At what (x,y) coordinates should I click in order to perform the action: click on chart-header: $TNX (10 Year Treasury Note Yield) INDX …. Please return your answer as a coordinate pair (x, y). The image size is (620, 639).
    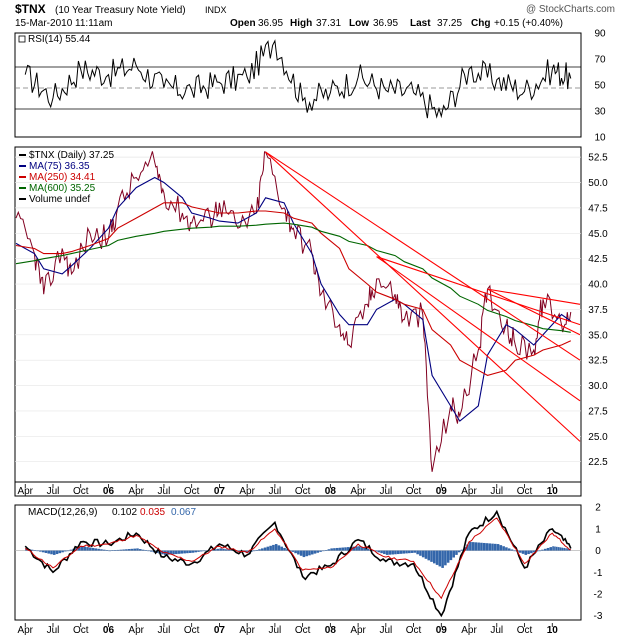
    Looking at the image, I should click on (315, 15).